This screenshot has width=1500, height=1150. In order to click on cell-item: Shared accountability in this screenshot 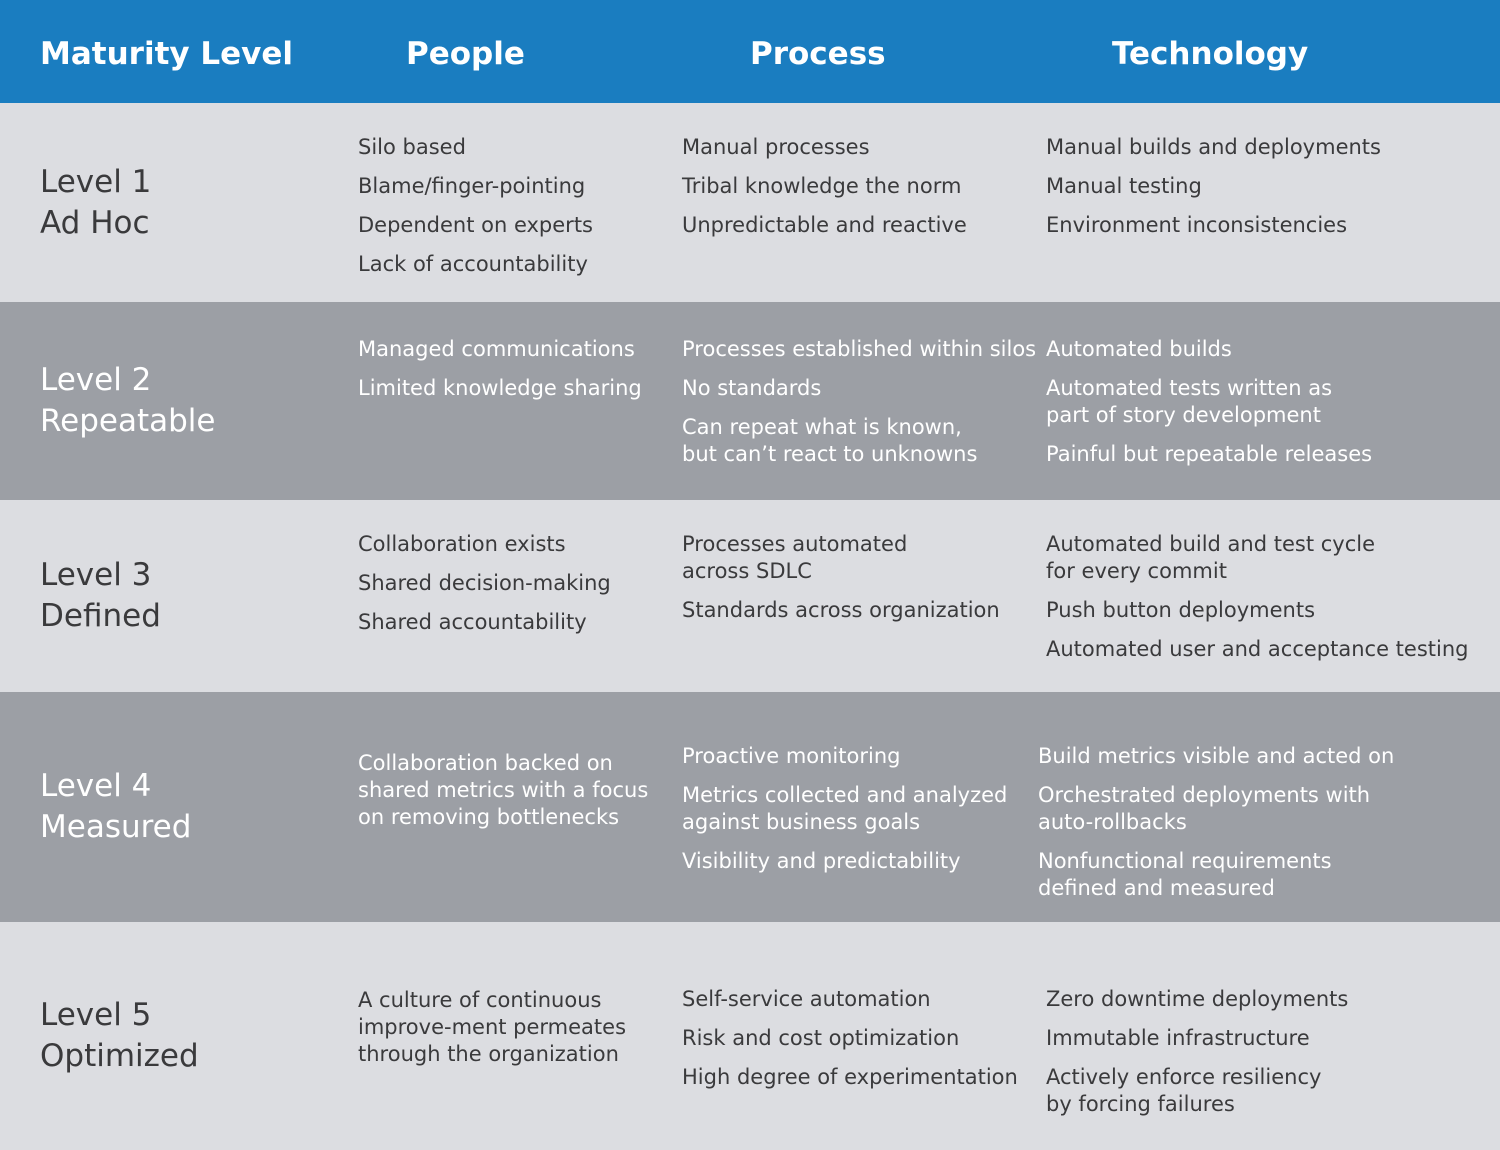, I will do `click(472, 622)`.